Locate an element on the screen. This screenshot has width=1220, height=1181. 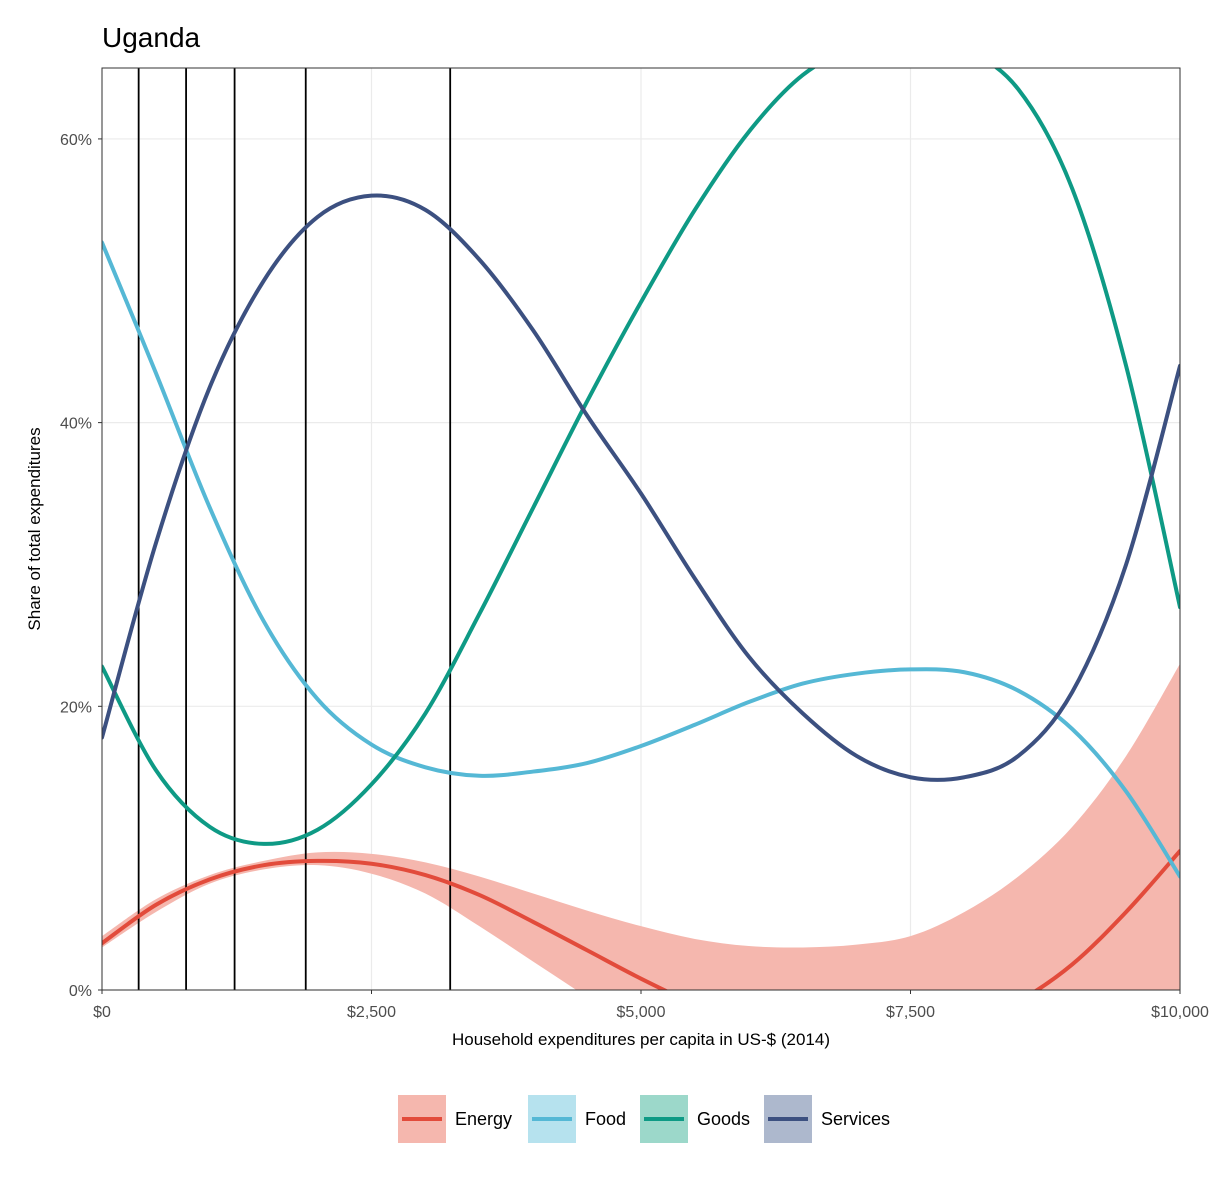
x-axis-ticks: $0 $2,500 $5,000 $7,500 $10,000 is located at coordinates (651, 1005).